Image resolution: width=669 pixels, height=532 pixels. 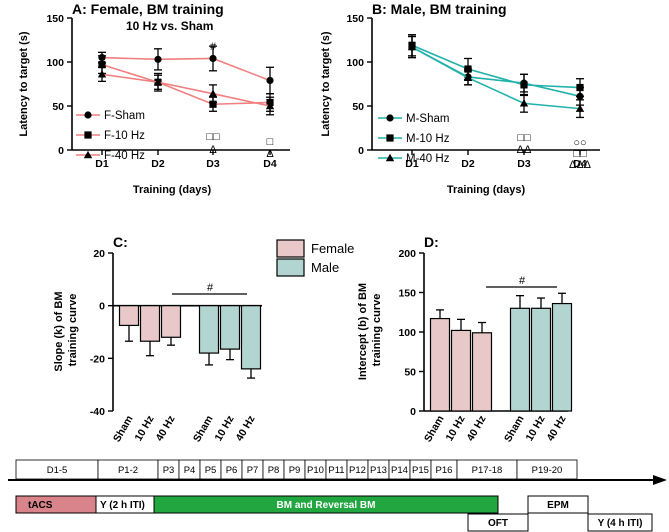 What do you see at coordinates (444, 470) in the screenshot?
I see `period-label-p16: P16` at bounding box center [444, 470].